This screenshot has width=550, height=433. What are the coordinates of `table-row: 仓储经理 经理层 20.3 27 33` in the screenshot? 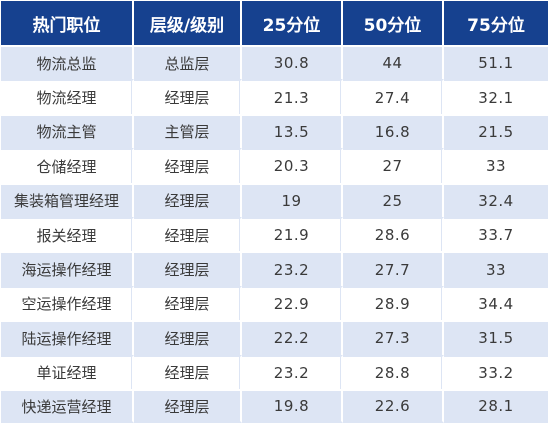 It's located at (274, 165).